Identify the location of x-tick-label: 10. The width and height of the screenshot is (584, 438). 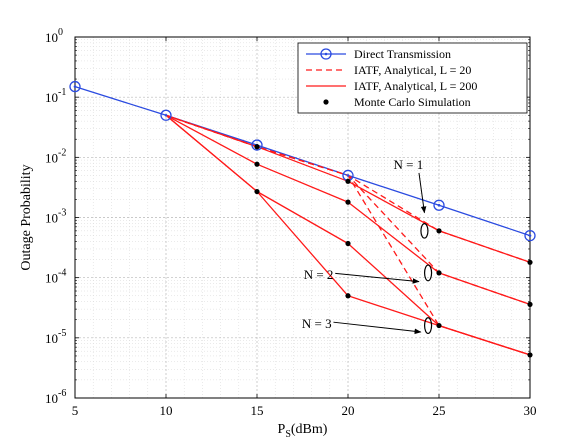
(166, 410).